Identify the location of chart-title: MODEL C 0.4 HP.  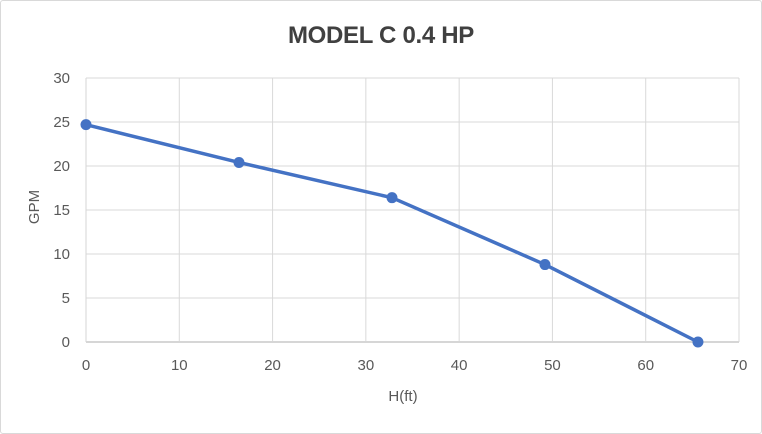
(381, 35).